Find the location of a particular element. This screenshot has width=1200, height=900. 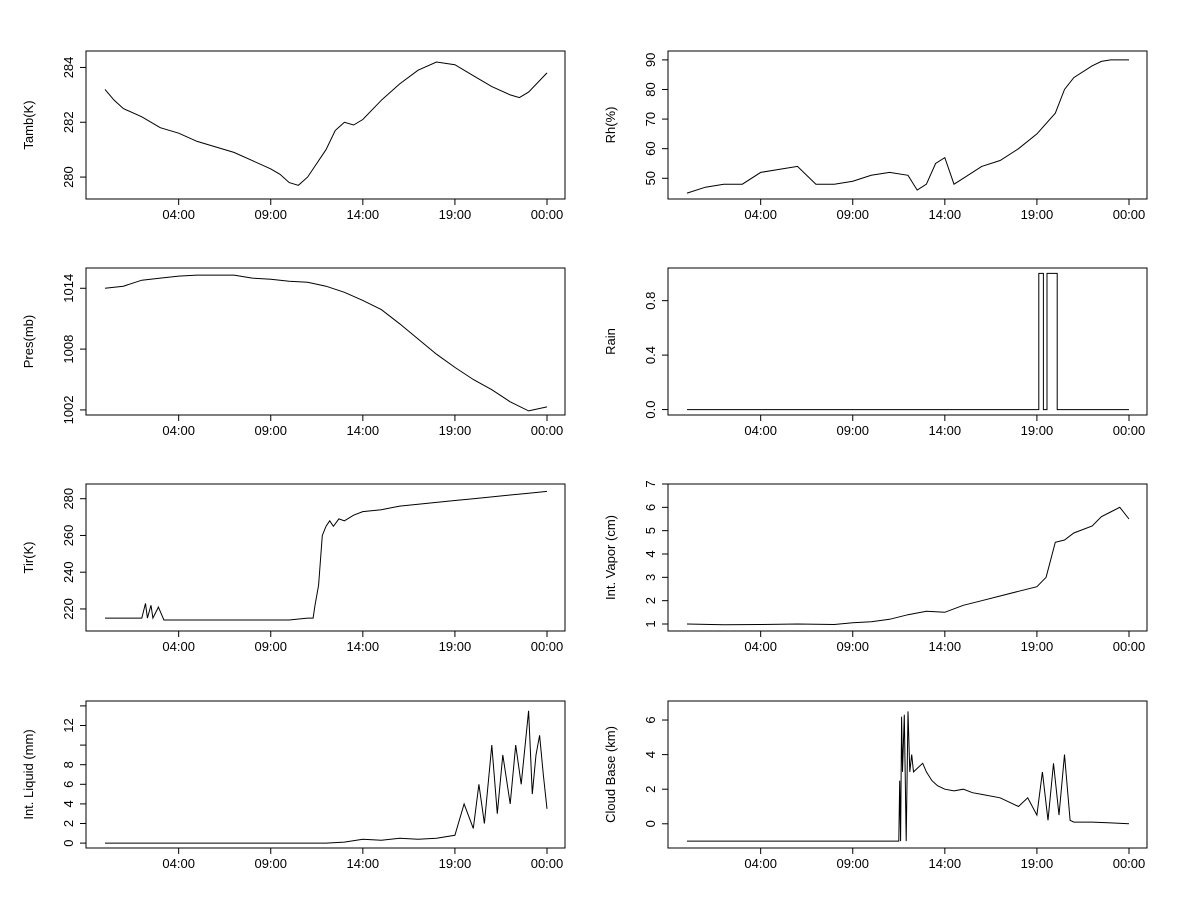

panel-4-series-line is located at coordinates (908, 341).